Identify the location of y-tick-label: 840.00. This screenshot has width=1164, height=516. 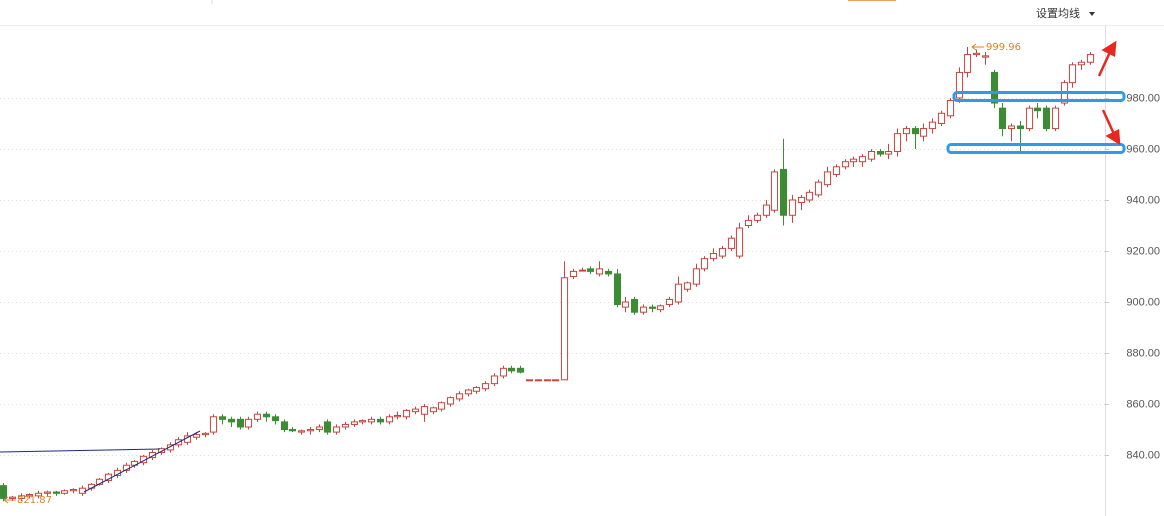
(1143, 455).